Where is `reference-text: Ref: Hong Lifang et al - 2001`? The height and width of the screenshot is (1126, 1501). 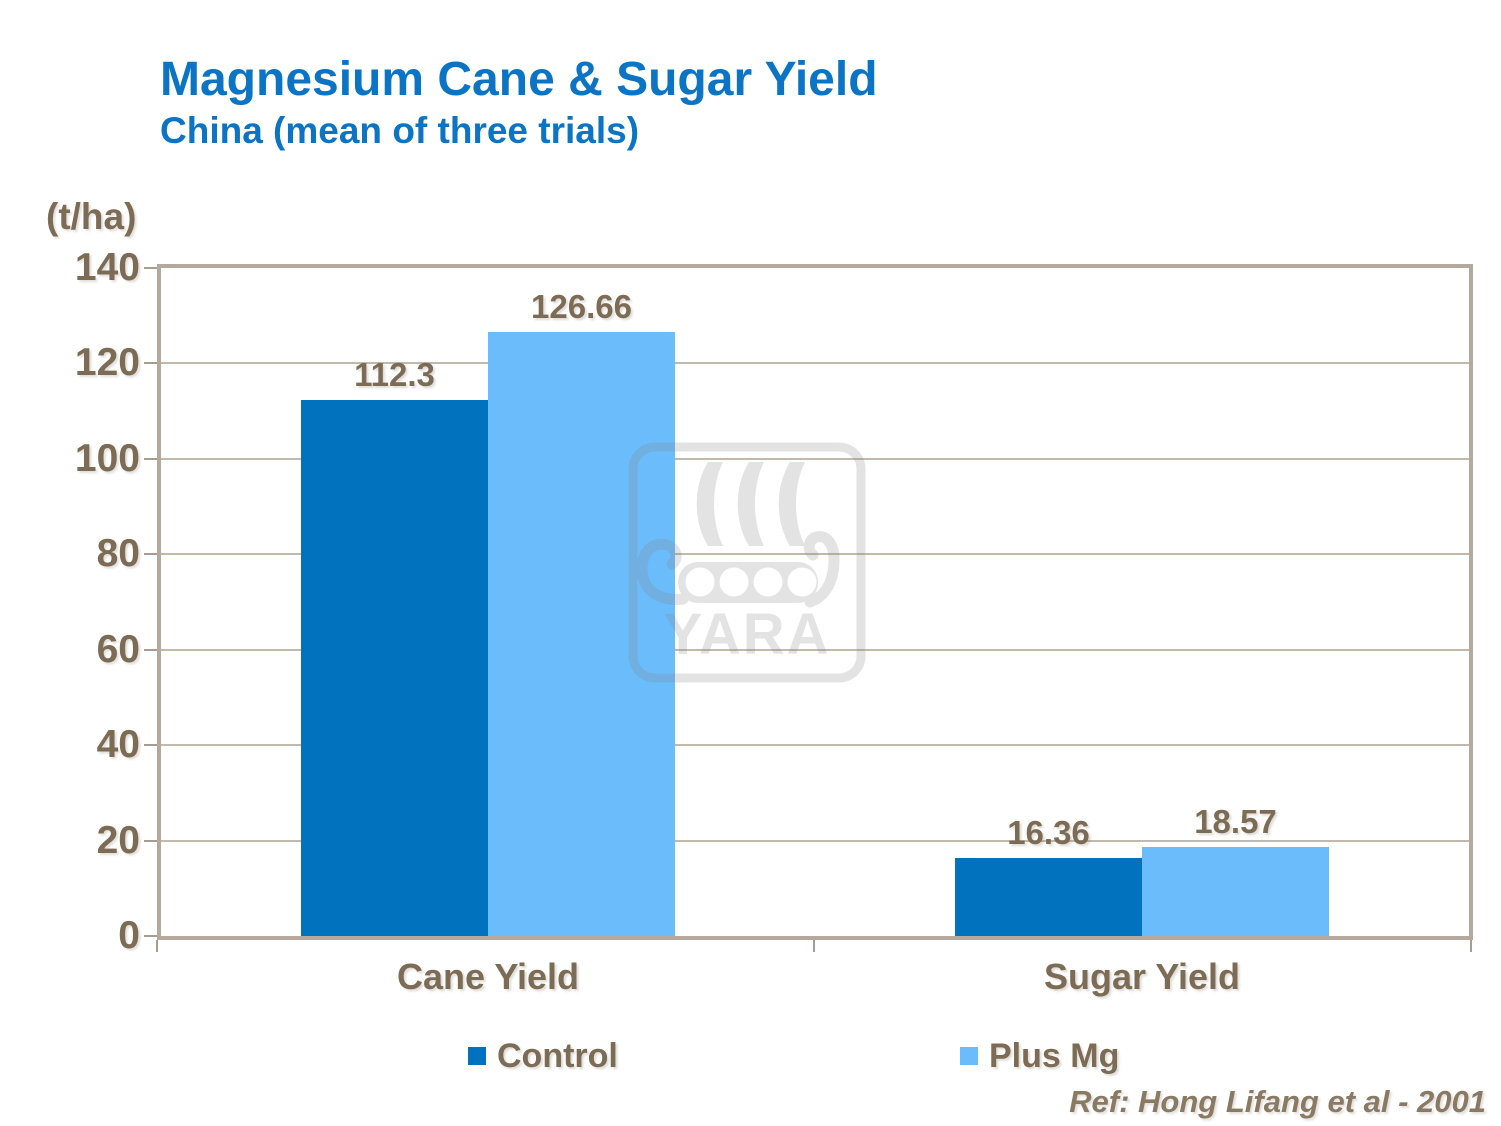 reference-text: Ref: Hong Lifang et al - 2001 is located at coordinates (1277, 1101).